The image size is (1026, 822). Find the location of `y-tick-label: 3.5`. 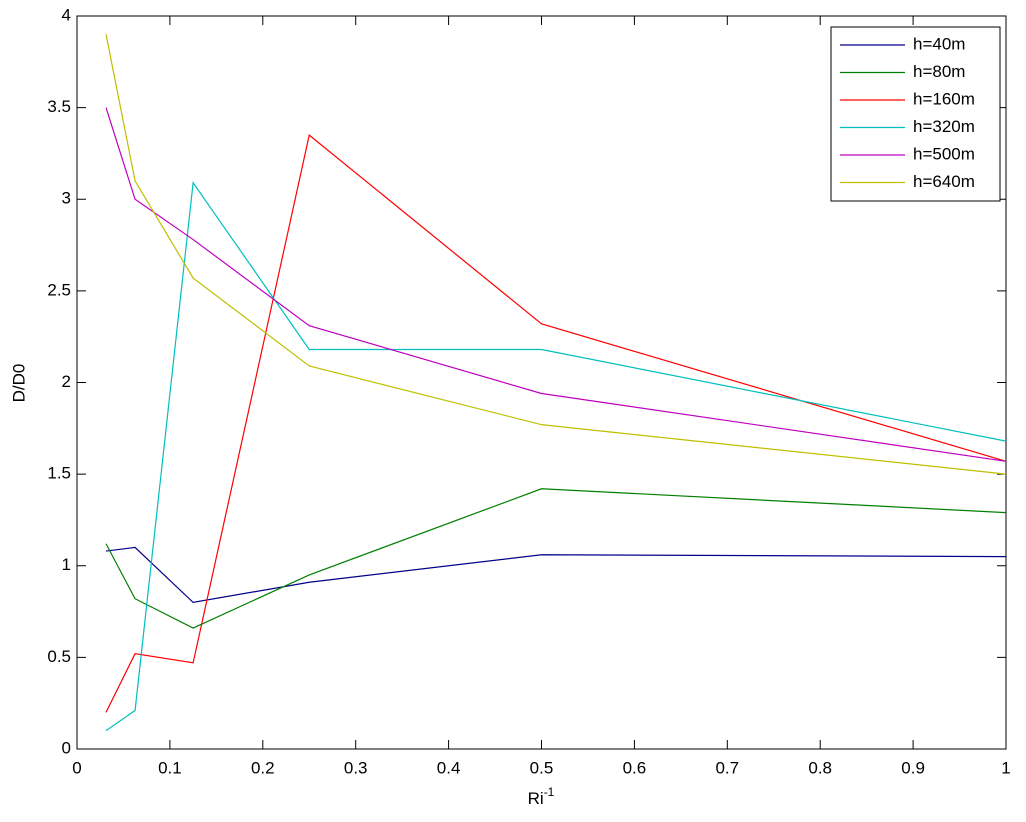

y-tick-label: 3.5 is located at coordinates (59, 106).